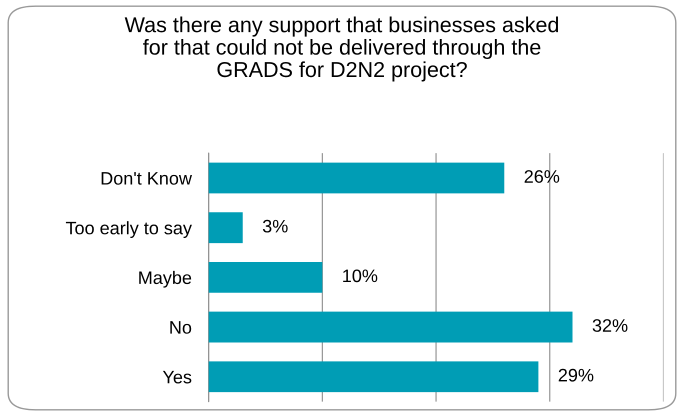 This screenshot has width=684, height=414. What do you see at coordinates (129, 229) in the screenshot?
I see `y-tick-label: Too early to say` at bounding box center [129, 229].